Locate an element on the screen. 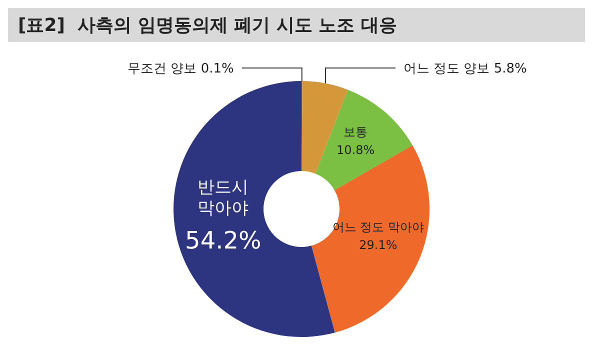  slice-label: 어느 정도 양보 is located at coordinates (446, 69).